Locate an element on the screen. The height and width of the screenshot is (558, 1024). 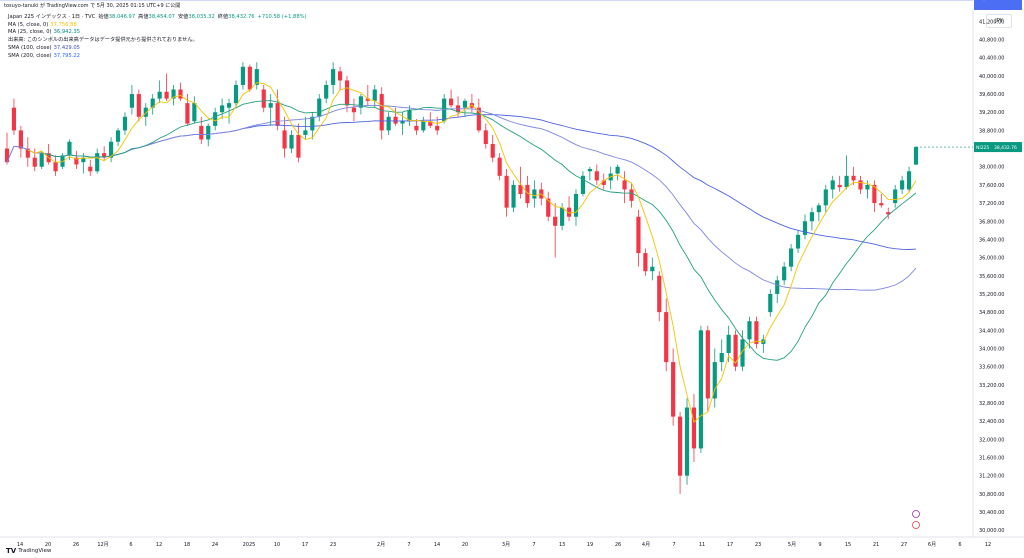
x-tick-label: 21 is located at coordinates (876, 545).